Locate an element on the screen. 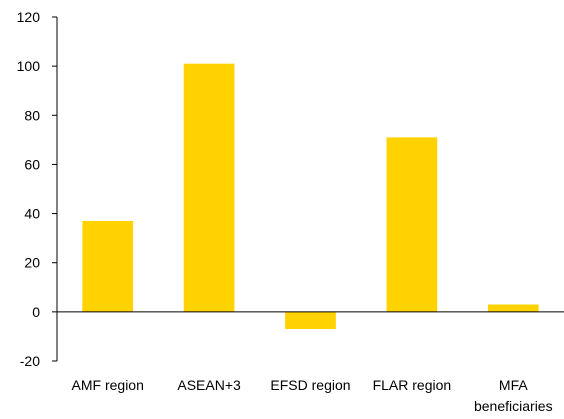 The width and height of the screenshot is (564, 419). category-label-line: FLAR region is located at coordinates (412, 385).